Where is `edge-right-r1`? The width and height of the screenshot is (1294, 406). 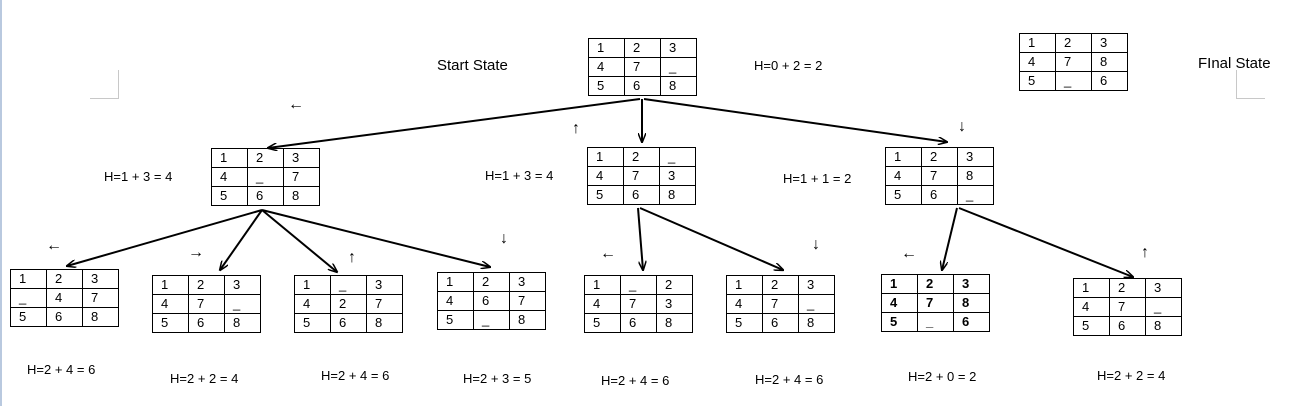 edge-right-r1 is located at coordinates (950, 238).